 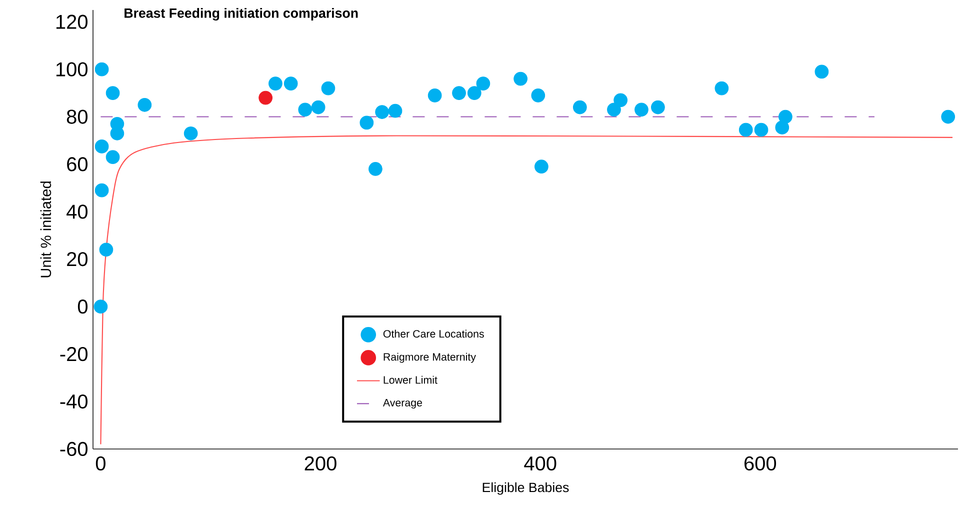 What do you see at coordinates (74, 401) in the screenshot?
I see `y-tick-label: -40` at bounding box center [74, 401].